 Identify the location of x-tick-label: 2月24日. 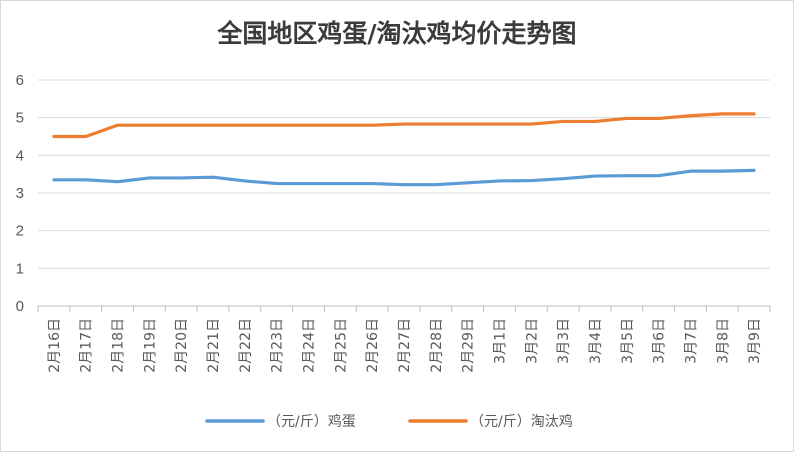
(310, 345).